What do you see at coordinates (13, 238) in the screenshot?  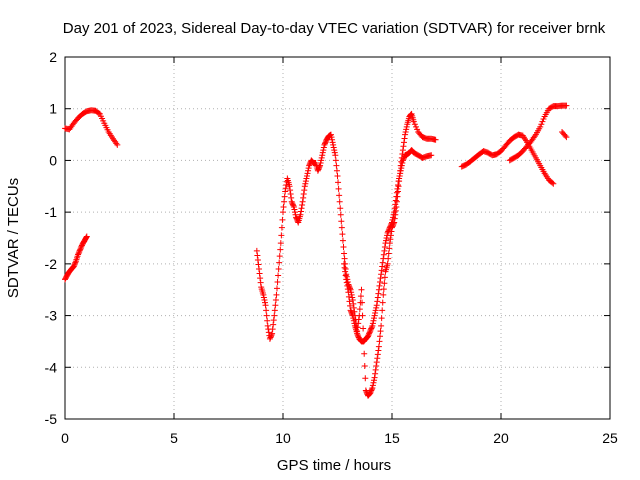 I see `y-axis-label: SDTVAR / TECUs` at bounding box center [13, 238].